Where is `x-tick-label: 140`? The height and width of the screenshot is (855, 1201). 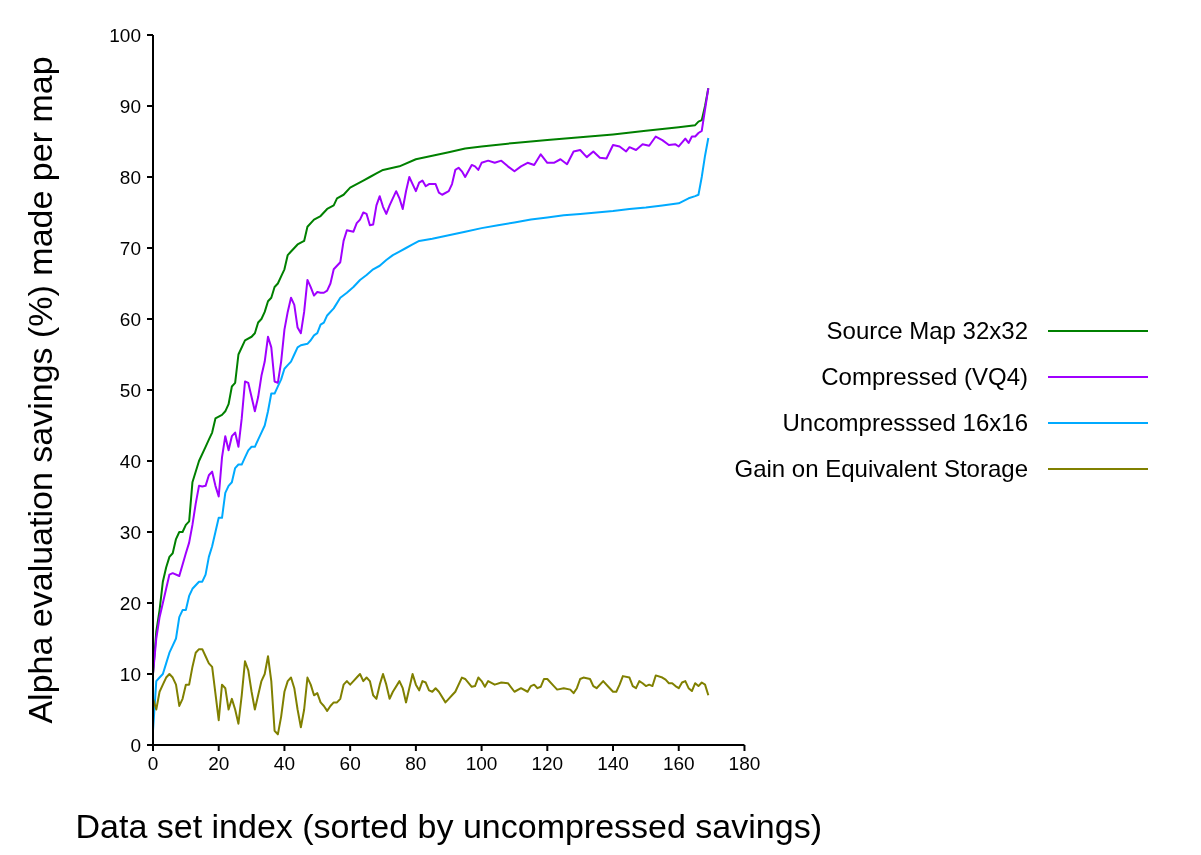
x-tick-label: 140 is located at coordinates (613, 764).